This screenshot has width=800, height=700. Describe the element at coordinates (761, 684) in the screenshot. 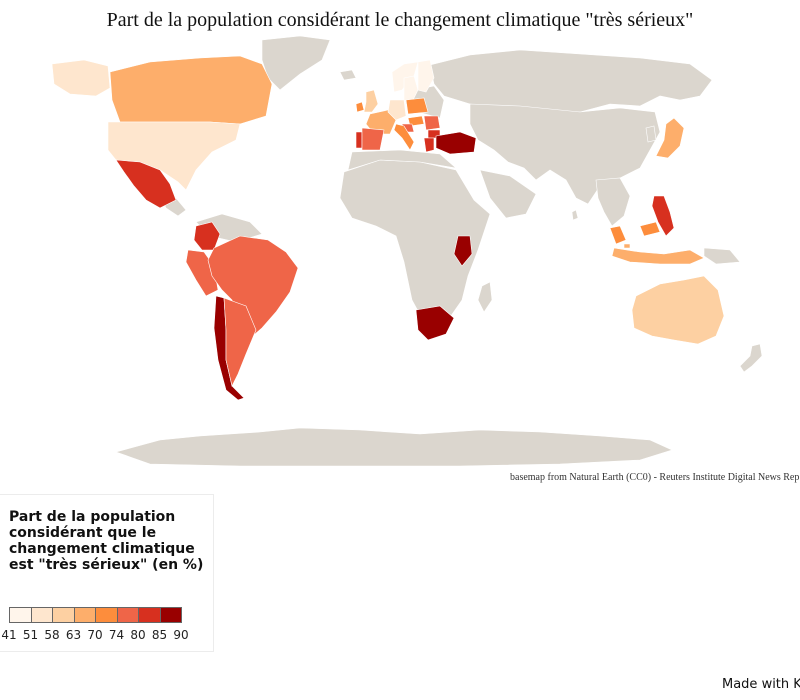

I see `made-with-credit: Made with K` at that location.